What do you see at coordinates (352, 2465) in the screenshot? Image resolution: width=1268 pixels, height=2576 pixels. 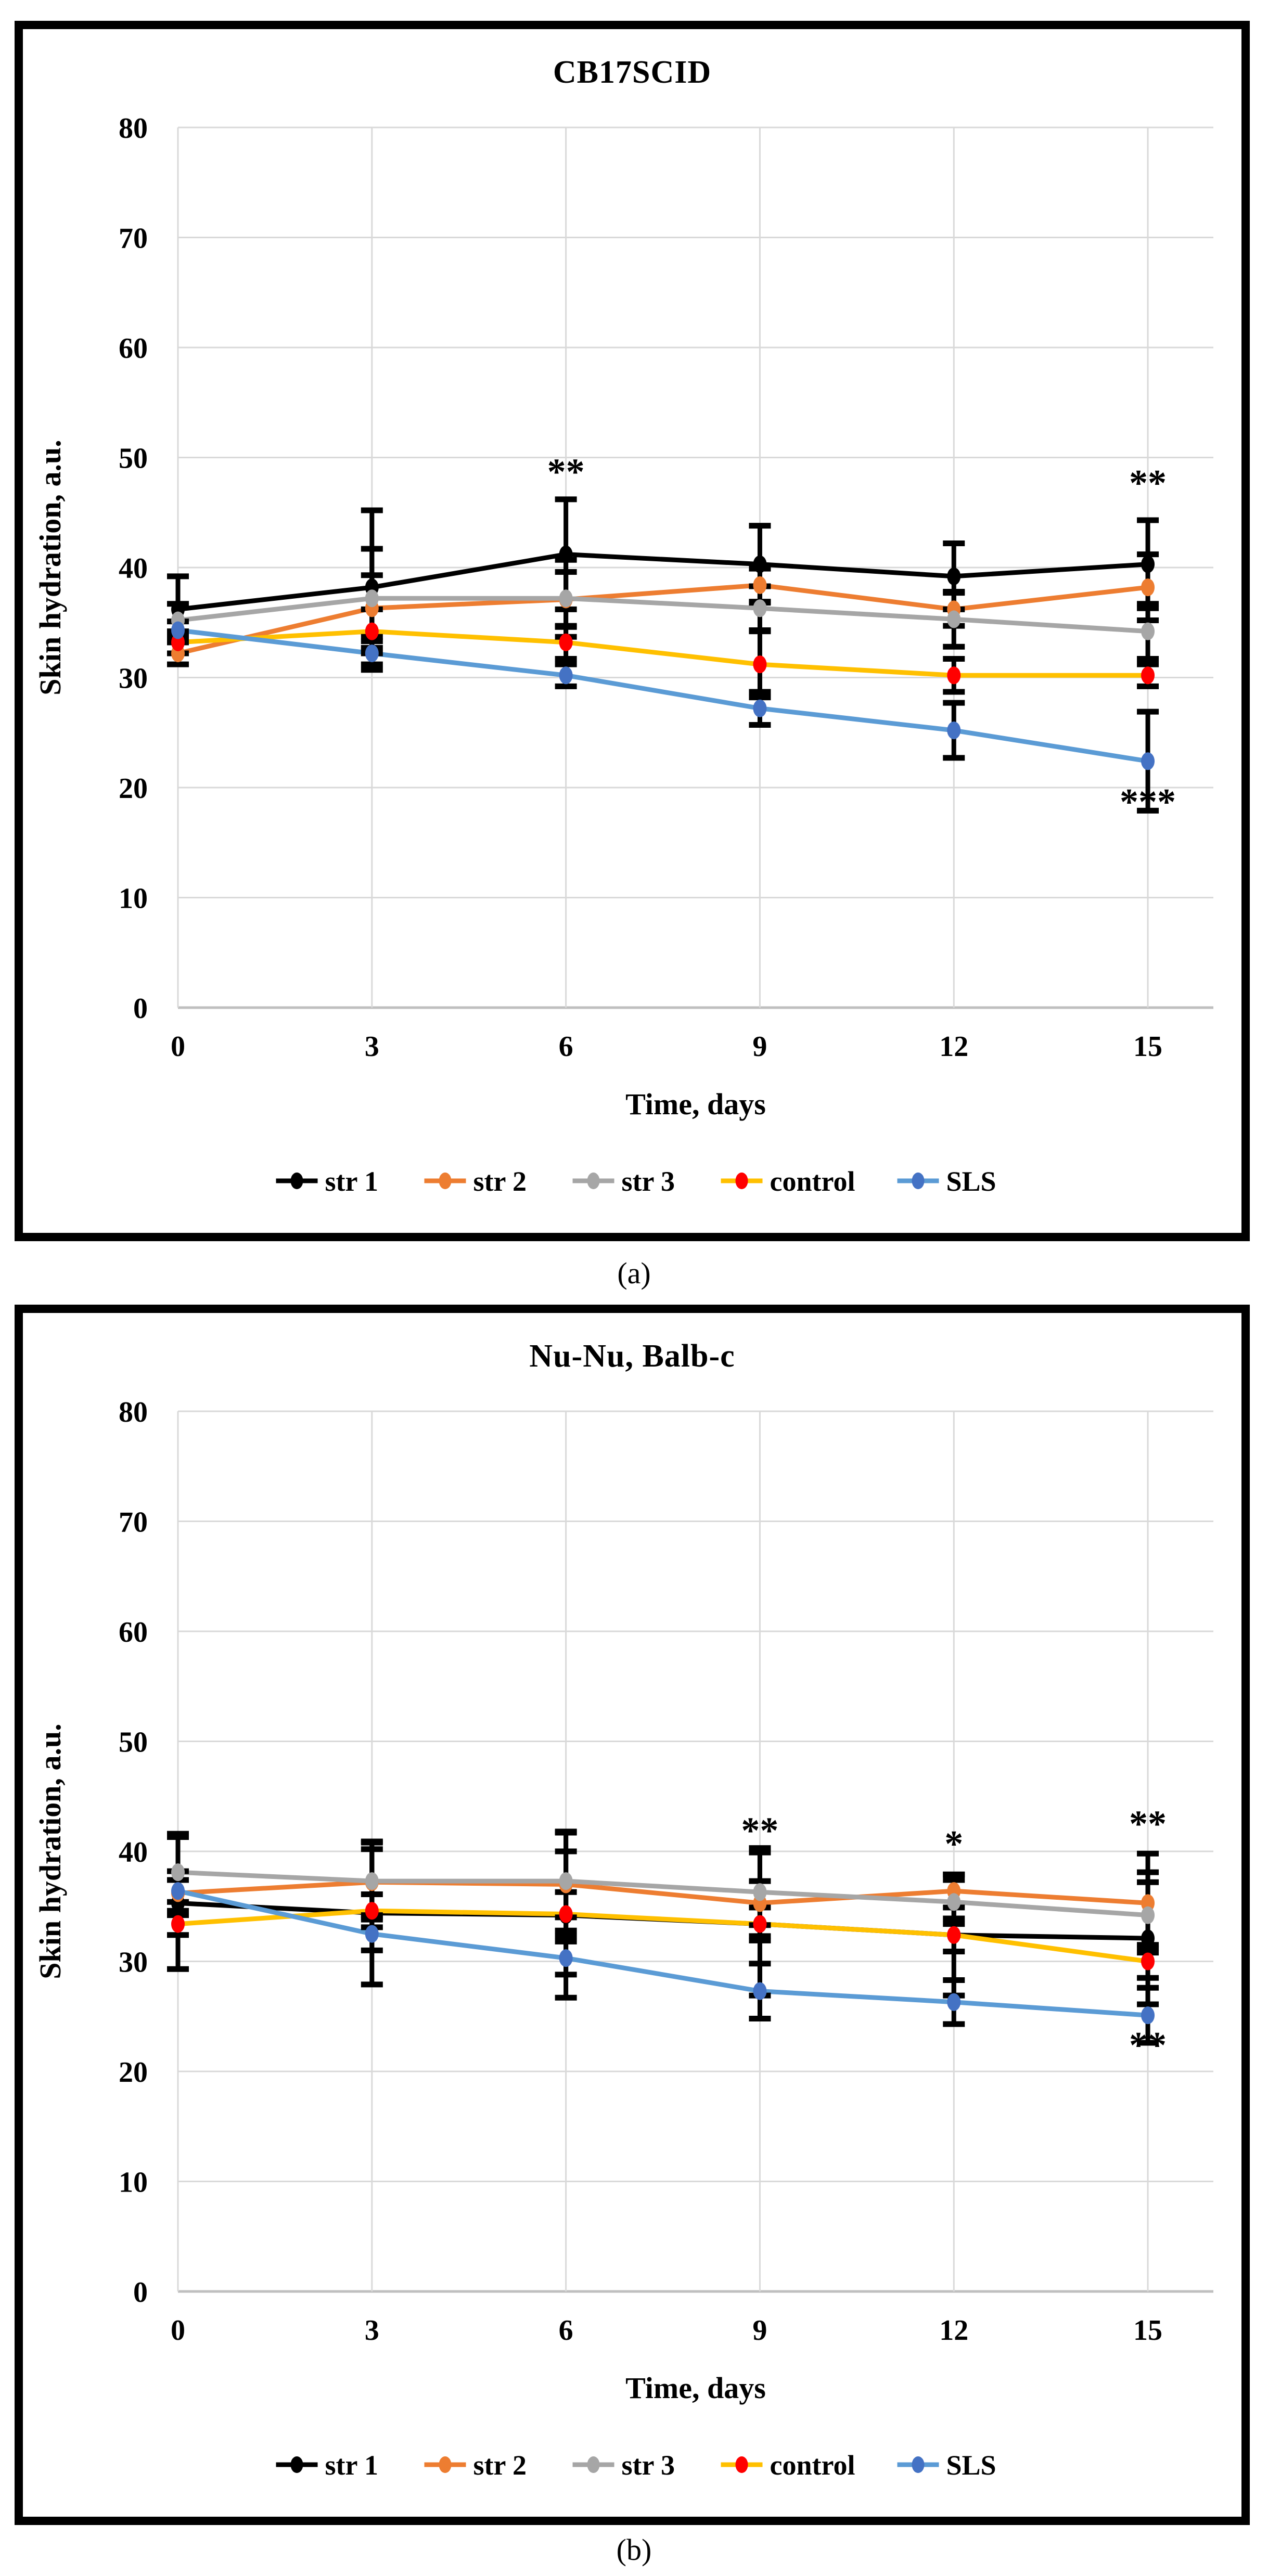 I see `legend-item-label: str 1` at bounding box center [352, 2465].